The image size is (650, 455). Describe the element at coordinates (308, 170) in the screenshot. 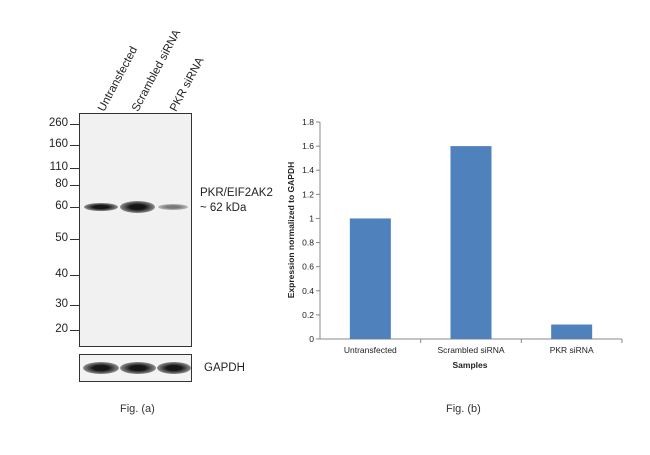

I see `y-tick-label: 1.4` at that location.